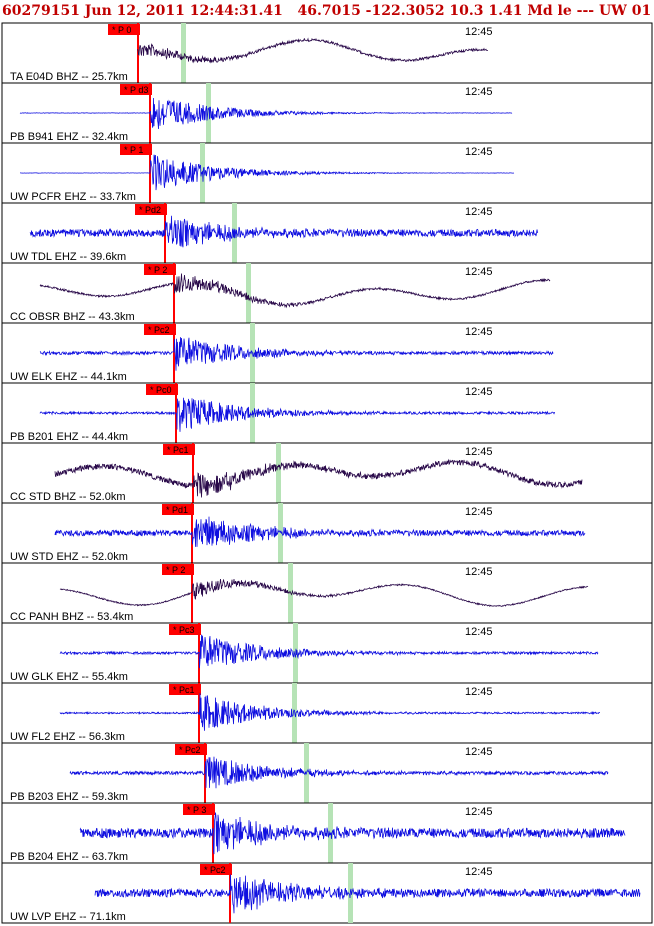 This screenshot has width=654, height=926. Describe the element at coordinates (69, 137) in the screenshot. I see `station-label: PB B941 EHZ -- 32.4km` at that location.